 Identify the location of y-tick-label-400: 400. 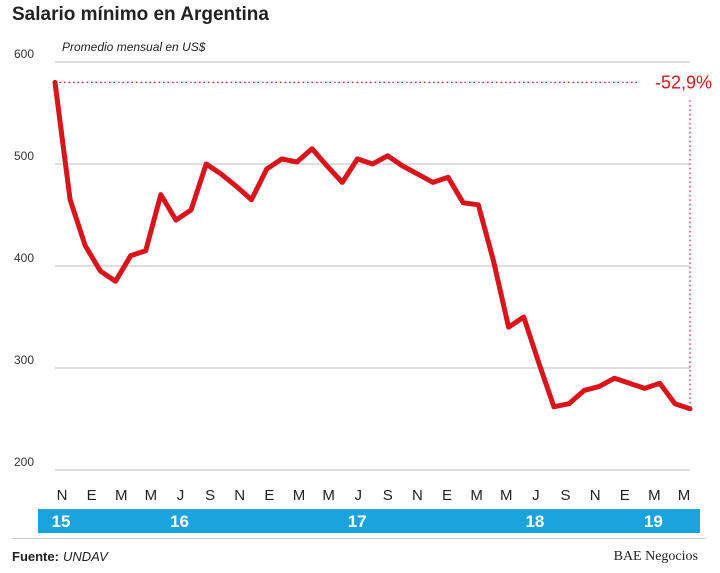
(24, 258).